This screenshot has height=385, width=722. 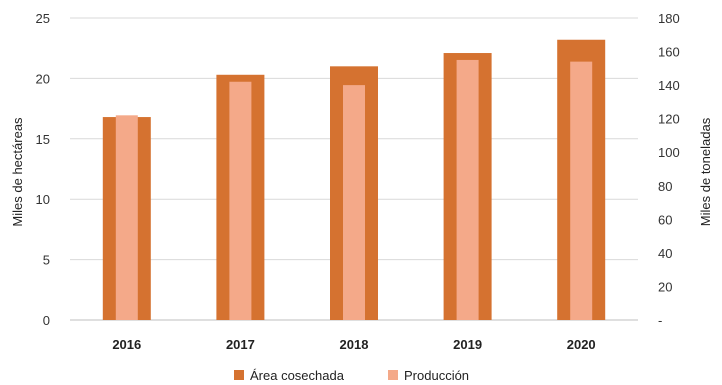 I want to click on left-tick-label: 25, so click(x=43, y=18).